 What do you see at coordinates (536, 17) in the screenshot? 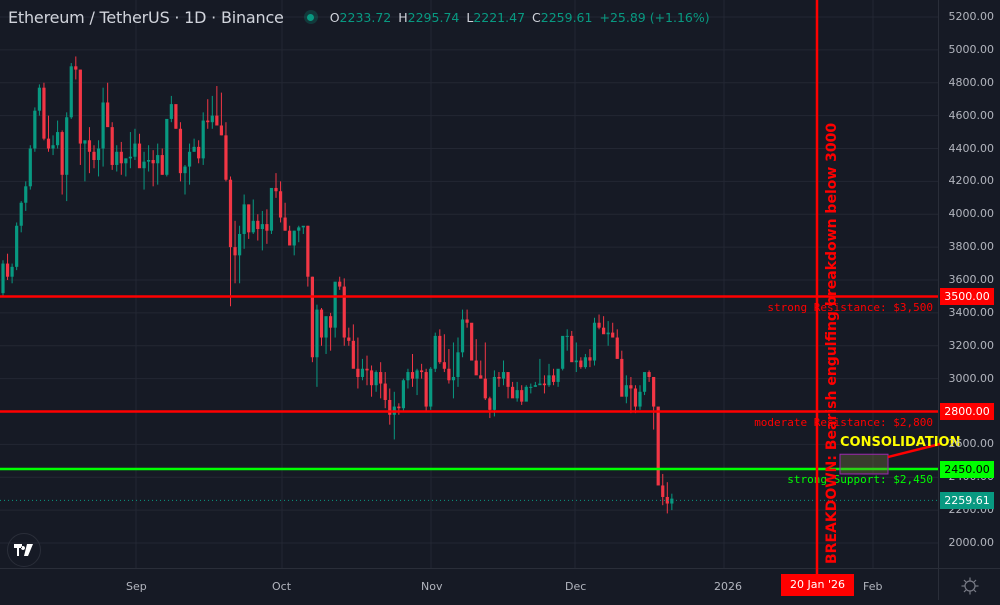
I see `close-key: C` at bounding box center [536, 17].